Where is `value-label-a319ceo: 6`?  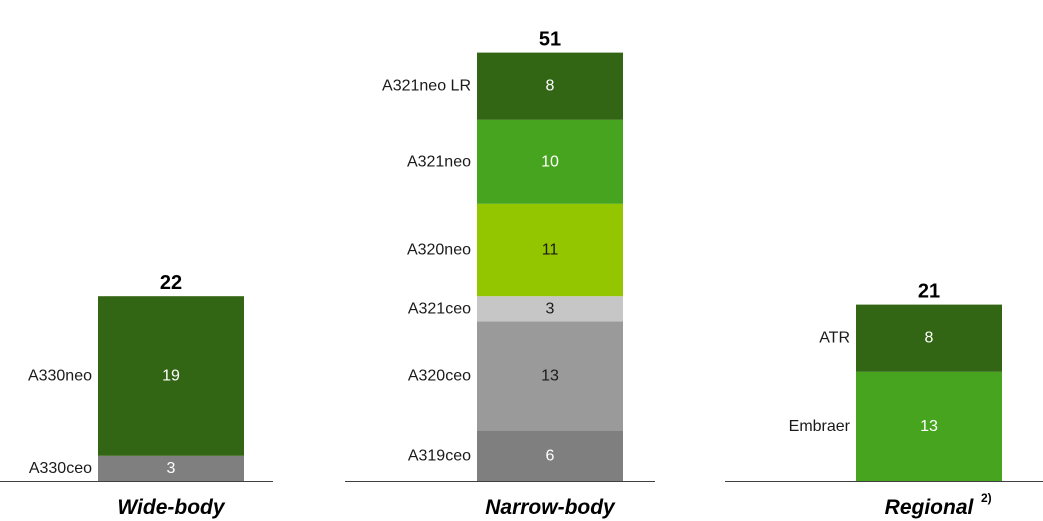 value-label-a319ceo: 6 is located at coordinates (550, 455).